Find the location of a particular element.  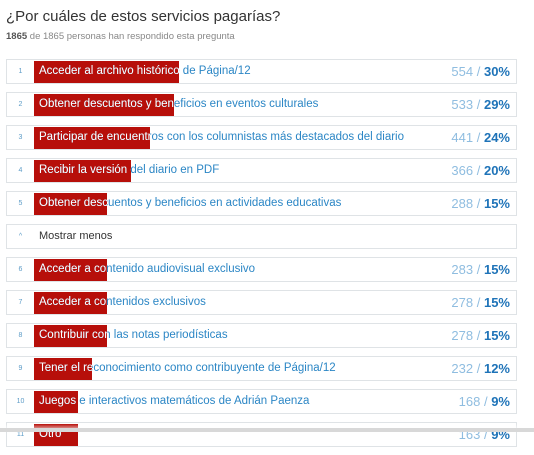

result-count: 168 / 9% is located at coordinates (484, 401).